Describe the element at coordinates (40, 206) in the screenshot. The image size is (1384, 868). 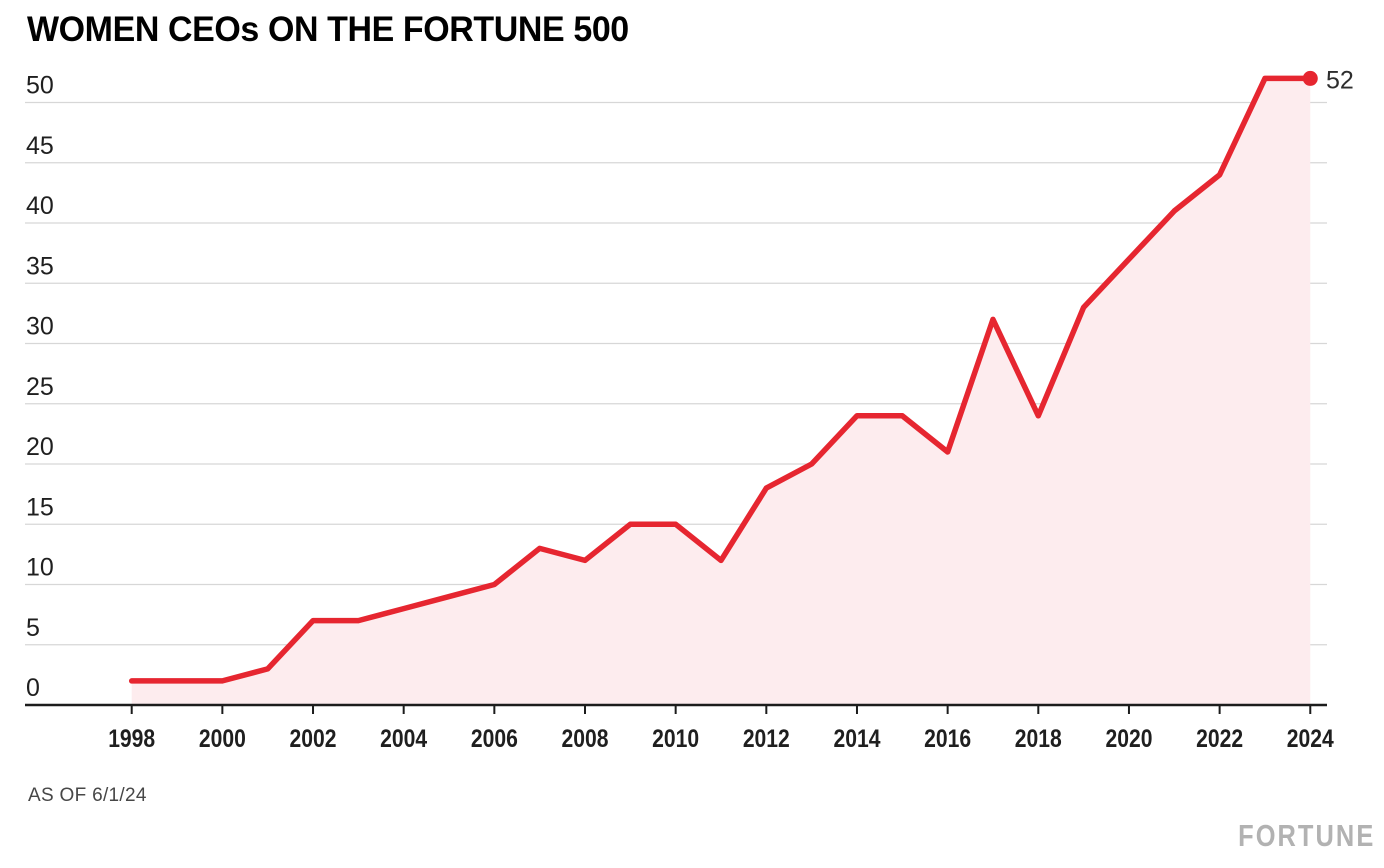
I see `y-axis-label-40: 40` at that location.